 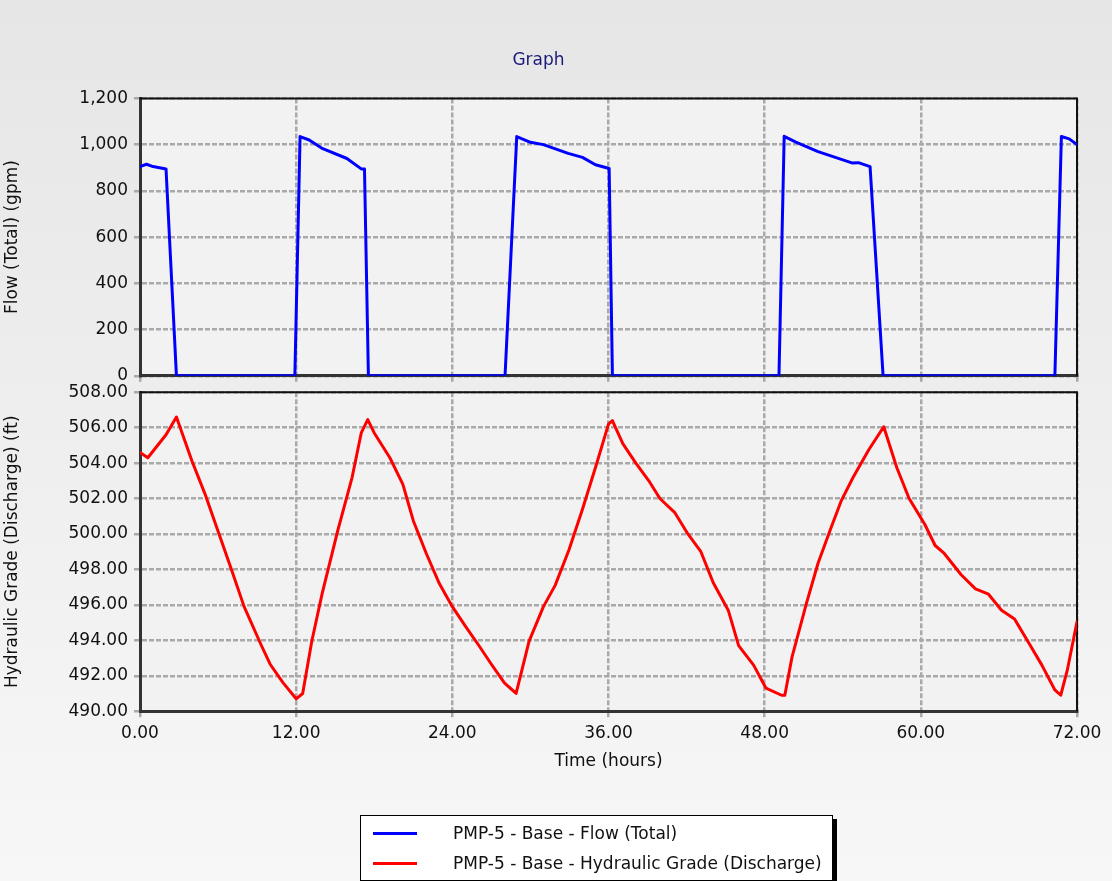 I want to click on legend-label: PMP-5 - Base - Hydraulic Grade (Discharge), so click(x=637, y=863).